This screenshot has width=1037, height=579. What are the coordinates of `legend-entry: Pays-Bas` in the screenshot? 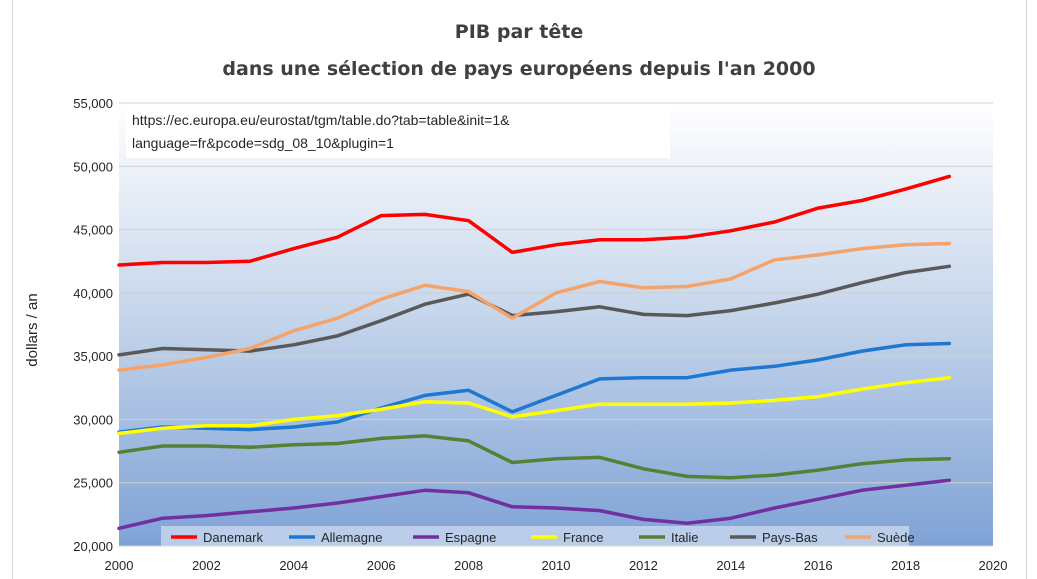 It's located at (790, 537).